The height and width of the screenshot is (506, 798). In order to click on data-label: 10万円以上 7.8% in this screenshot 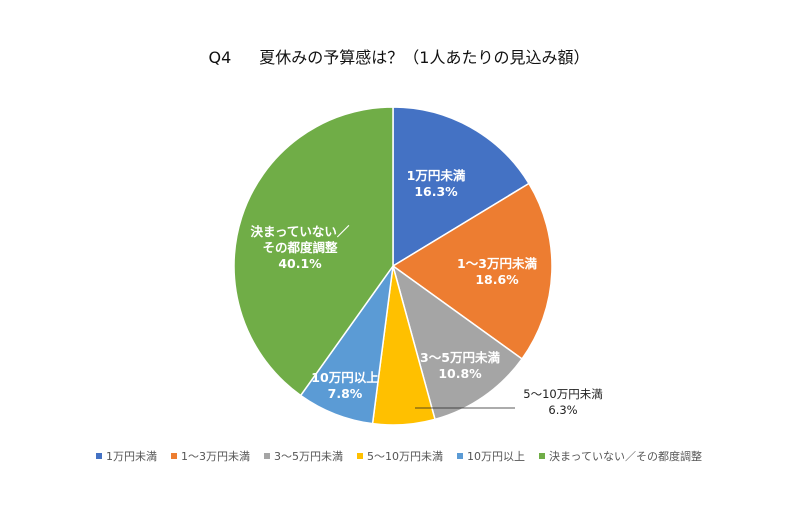, I will do `click(345, 385)`.